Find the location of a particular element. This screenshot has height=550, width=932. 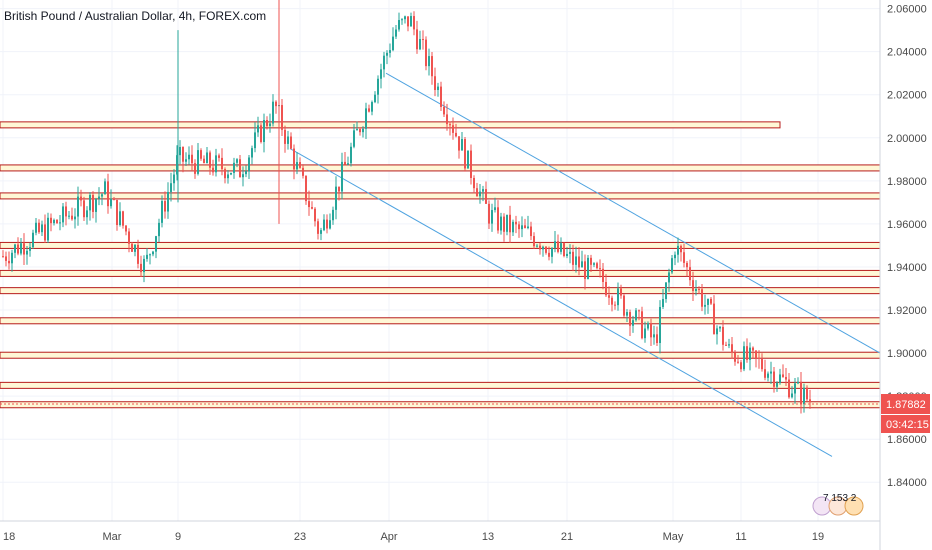

price-tick-label: 2.00000 is located at coordinates (907, 139).